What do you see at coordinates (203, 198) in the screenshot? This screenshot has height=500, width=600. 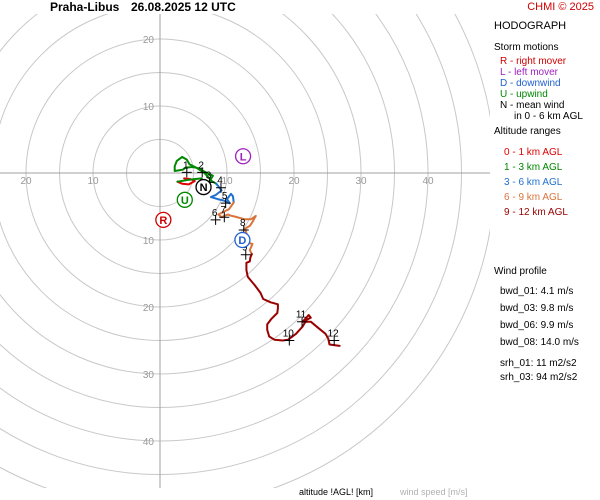 I see `storm-motion-markers: R L D UN` at bounding box center [203, 198].